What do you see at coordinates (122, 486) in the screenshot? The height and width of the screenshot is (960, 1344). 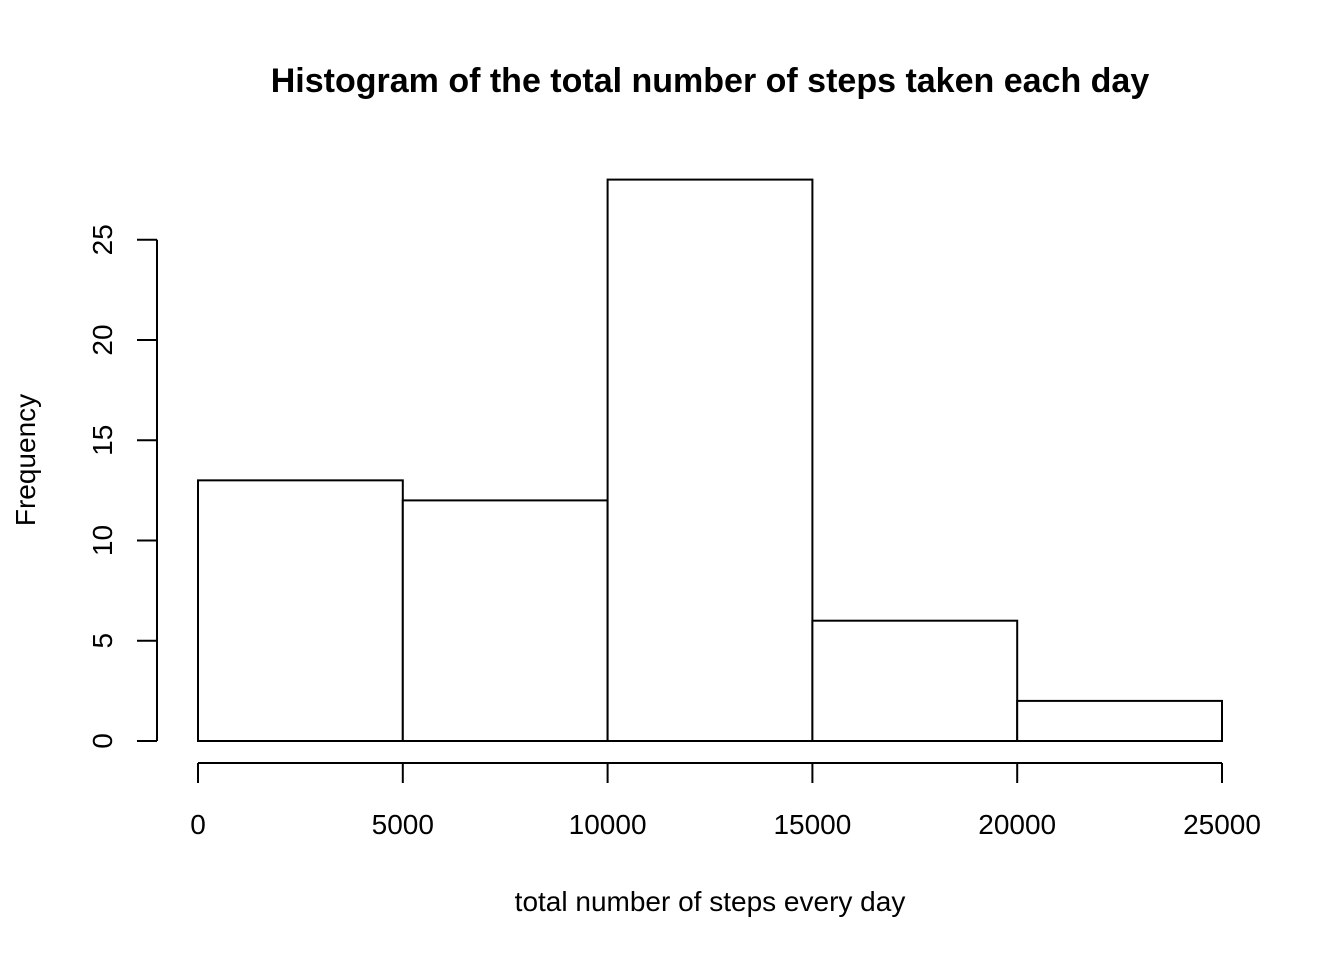 I see `y-axis: 0 5 10 15 20 25` at bounding box center [122, 486].